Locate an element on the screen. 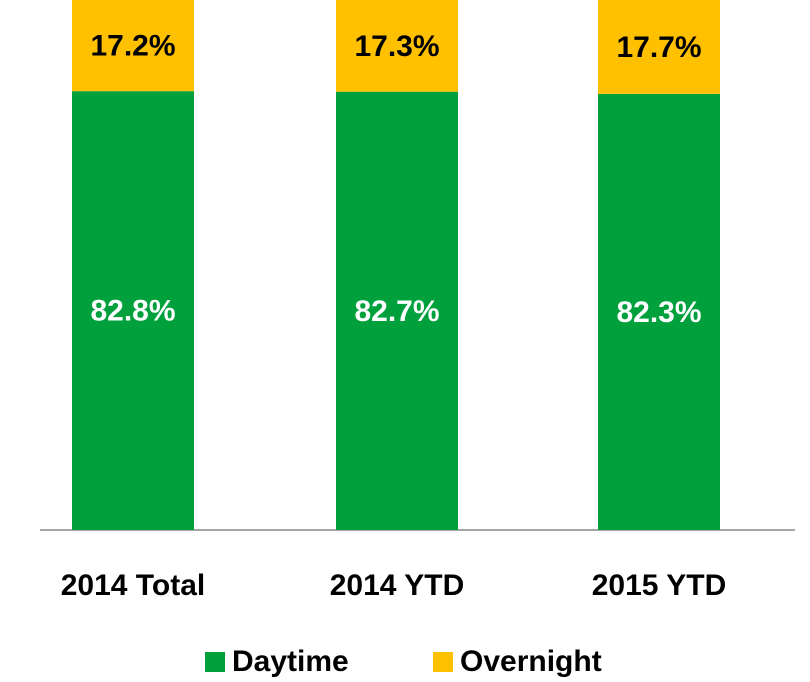  data-label: 17.2% is located at coordinates (132, 46).